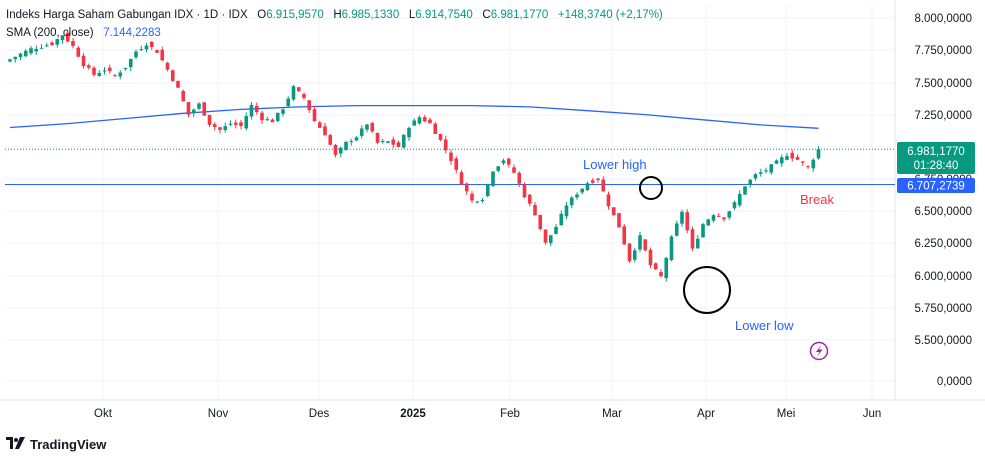 The image size is (985, 461). I want to click on sma-legend: SMA (200, close) 7.144,2283, so click(83, 33).